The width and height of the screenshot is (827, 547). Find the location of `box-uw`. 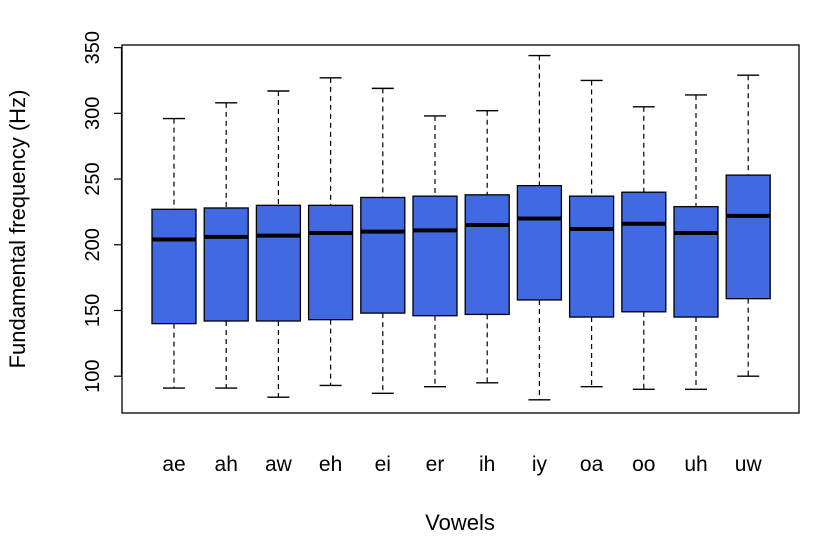

box-uw is located at coordinates (748, 225).